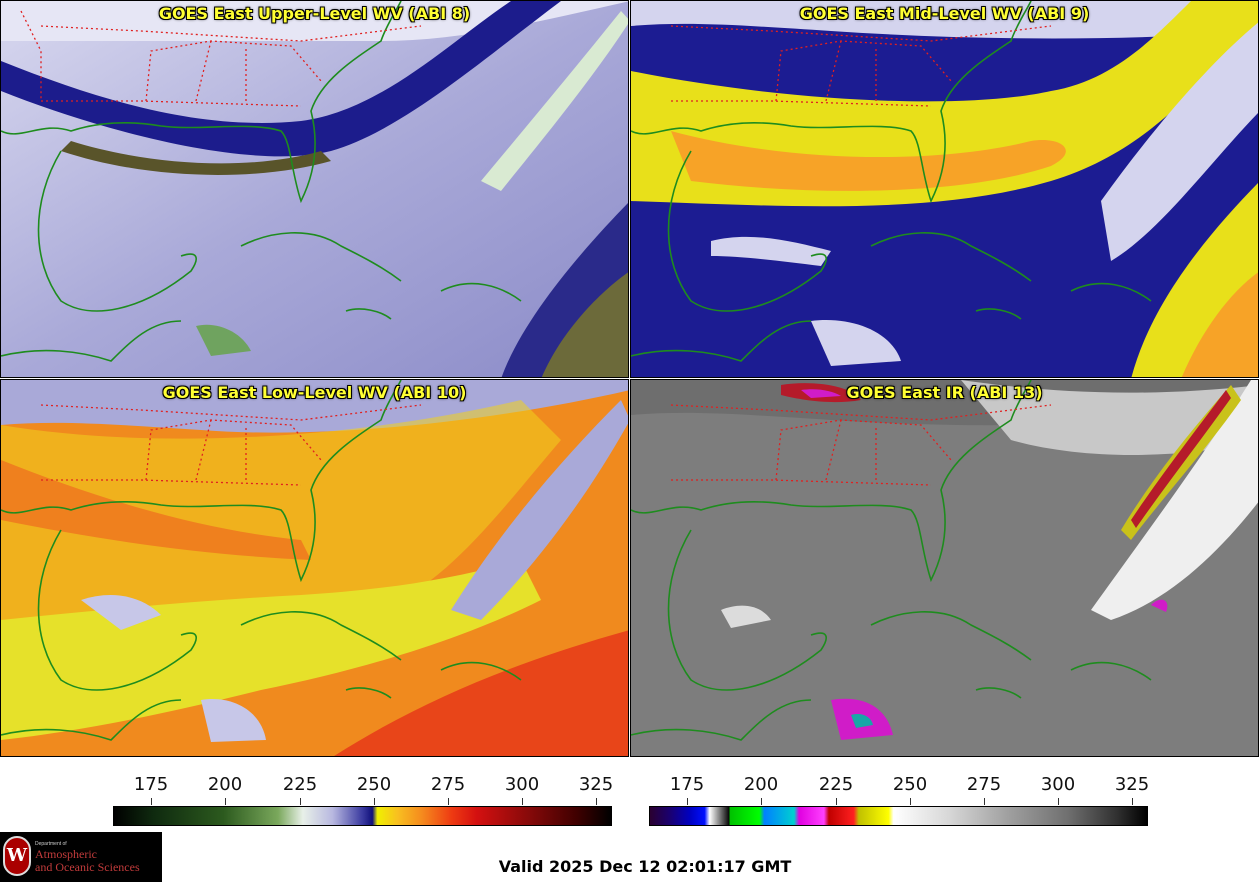  What do you see at coordinates (862, 721) in the screenshot?
I see `ir-convection-core` at bounding box center [862, 721].